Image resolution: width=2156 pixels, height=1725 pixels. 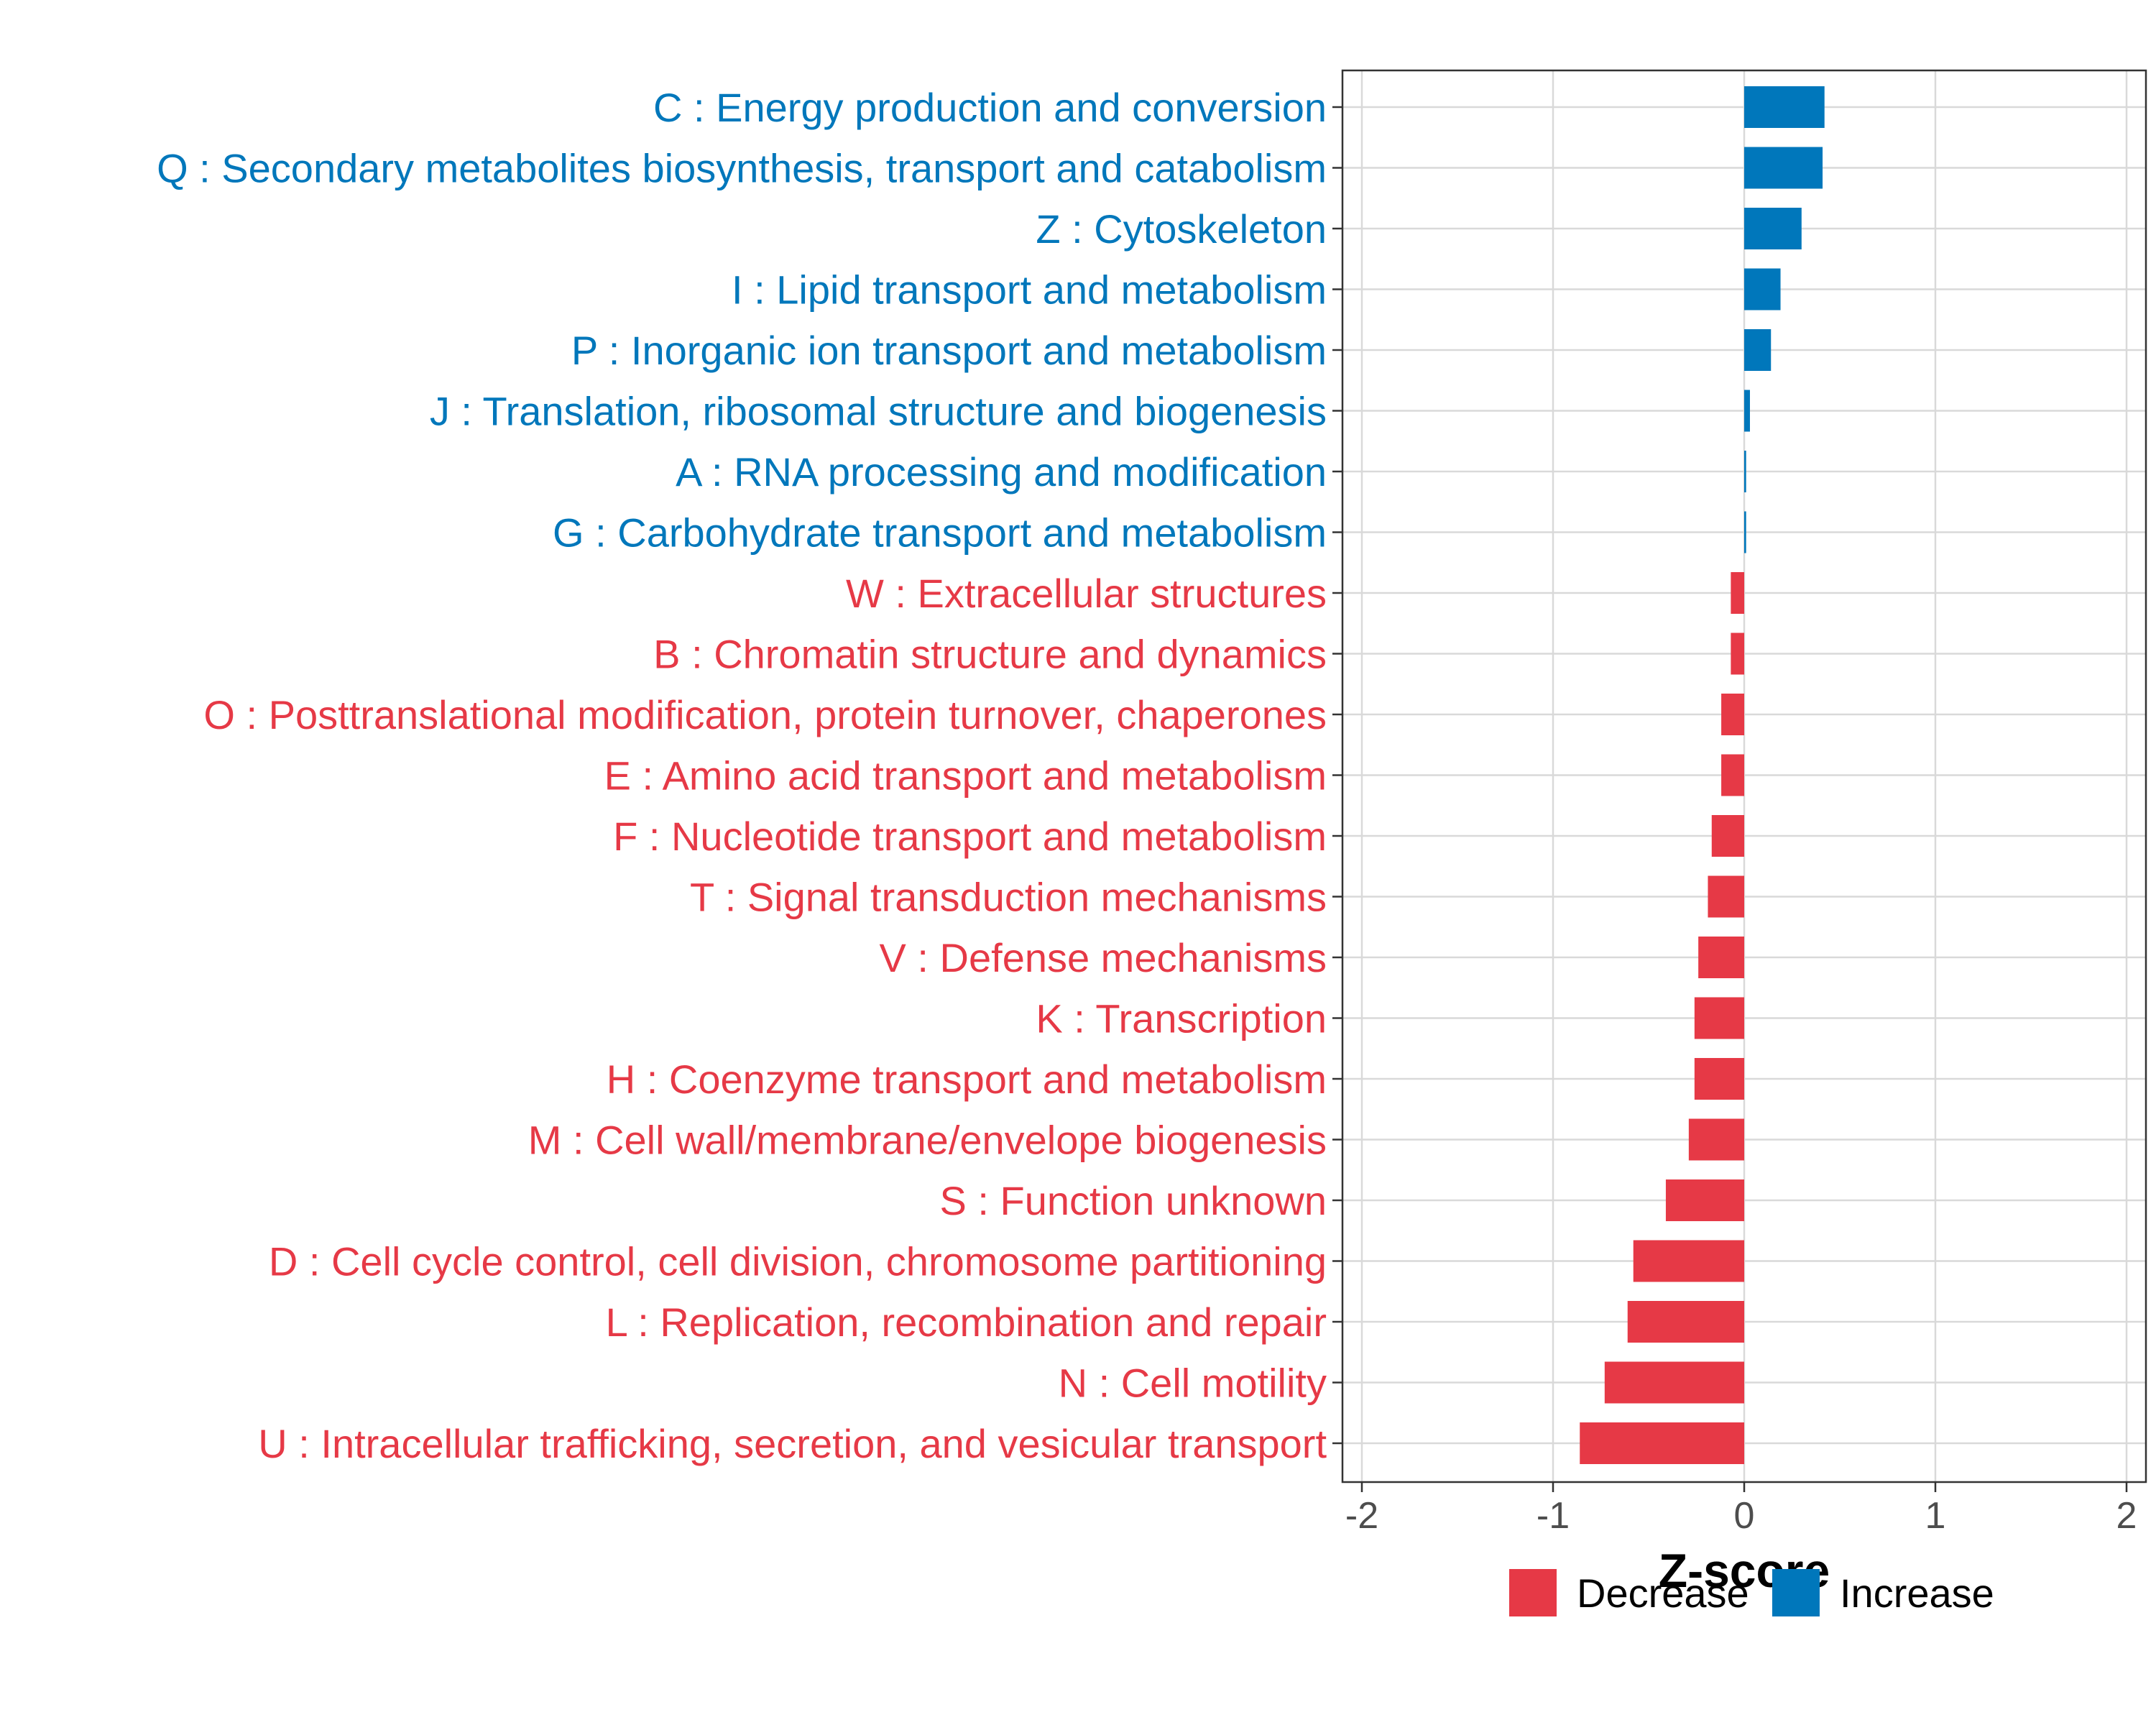 What do you see at coordinates (1029, 290) in the screenshot?
I see `category-label: I : Lipid transport and metabolism` at bounding box center [1029, 290].